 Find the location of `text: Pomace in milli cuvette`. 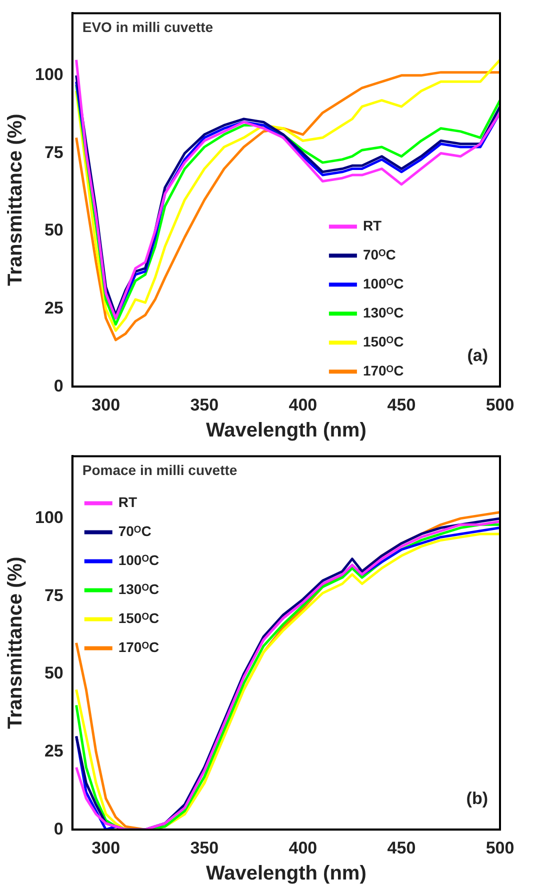

text: Pomace in milli cuvette is located at coordinates (160, 470).